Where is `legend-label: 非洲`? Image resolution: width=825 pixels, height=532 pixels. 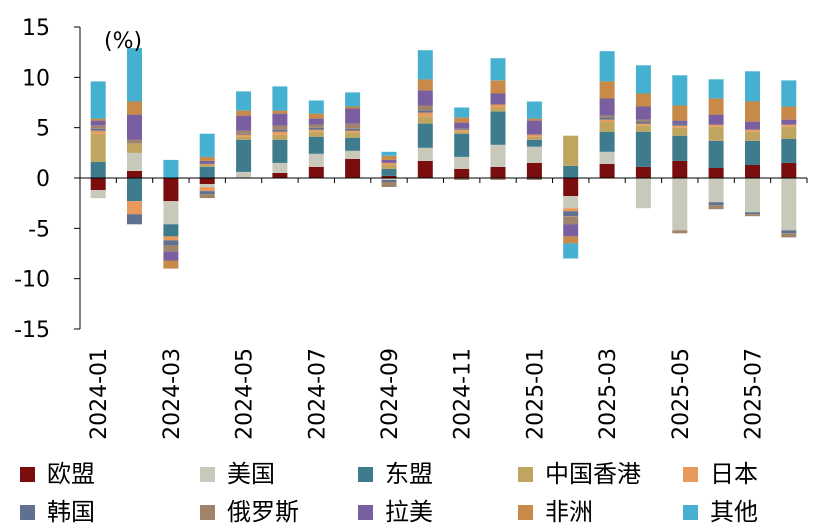
legend-label: 非洲 is located at coordinates (569, 512).